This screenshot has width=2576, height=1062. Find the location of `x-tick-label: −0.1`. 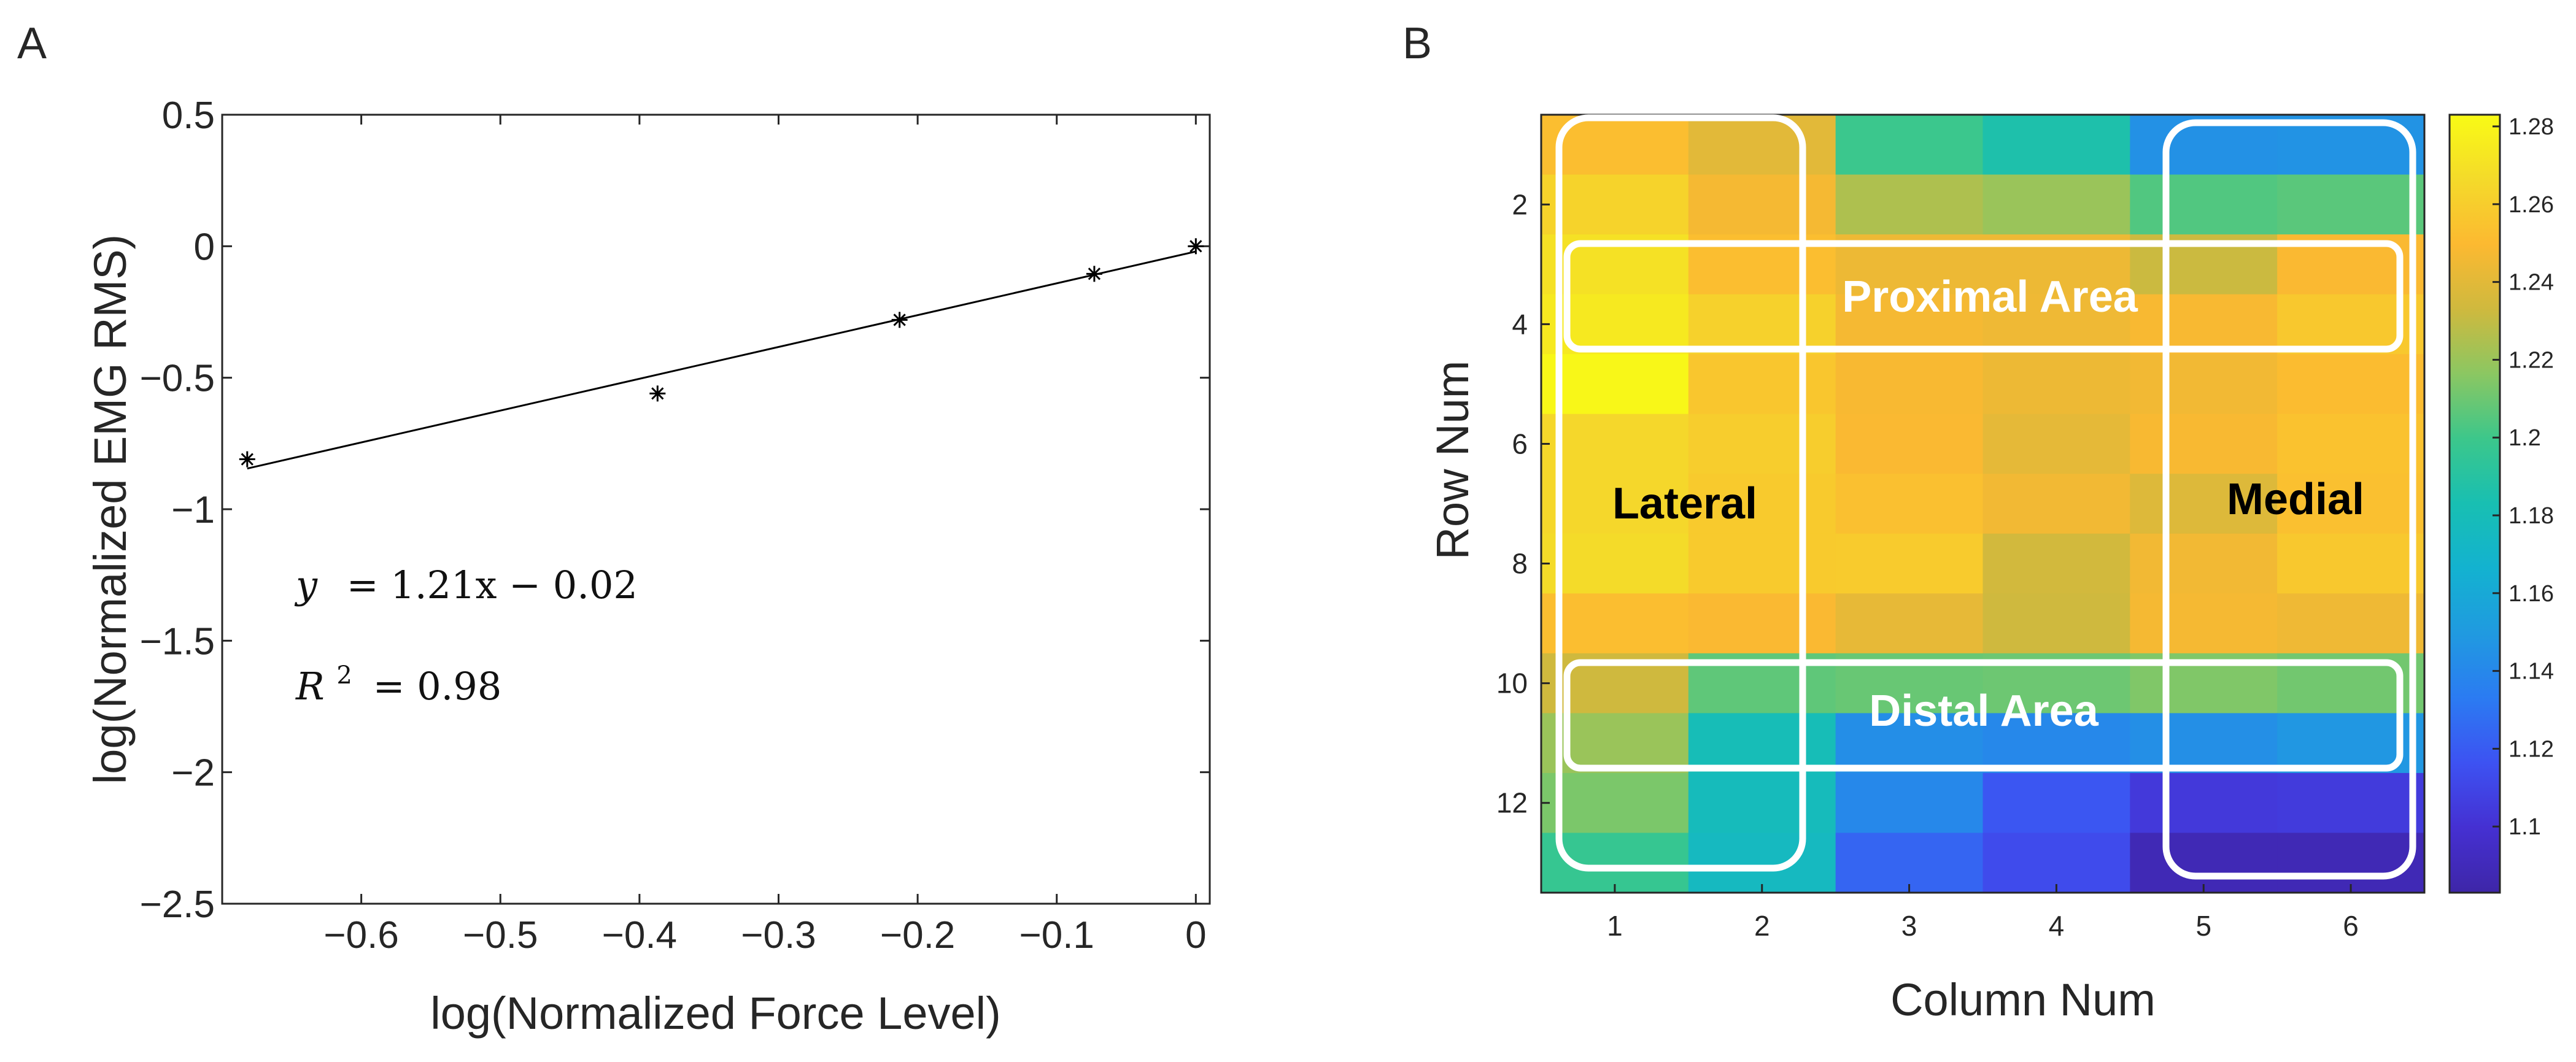

x-tick-label: −0.1 is located at coordinates (1056, 935).